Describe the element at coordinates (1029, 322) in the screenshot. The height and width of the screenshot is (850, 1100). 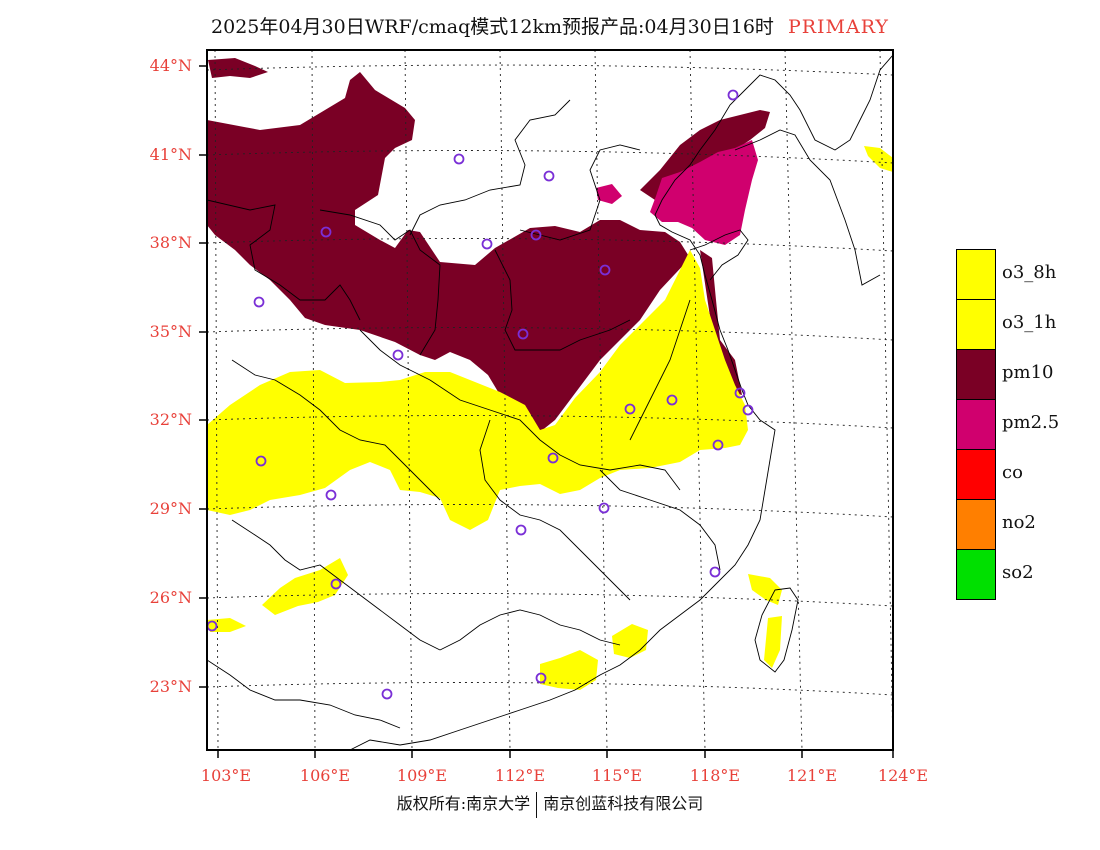
I see `legend-label: o3_1h` at that location.